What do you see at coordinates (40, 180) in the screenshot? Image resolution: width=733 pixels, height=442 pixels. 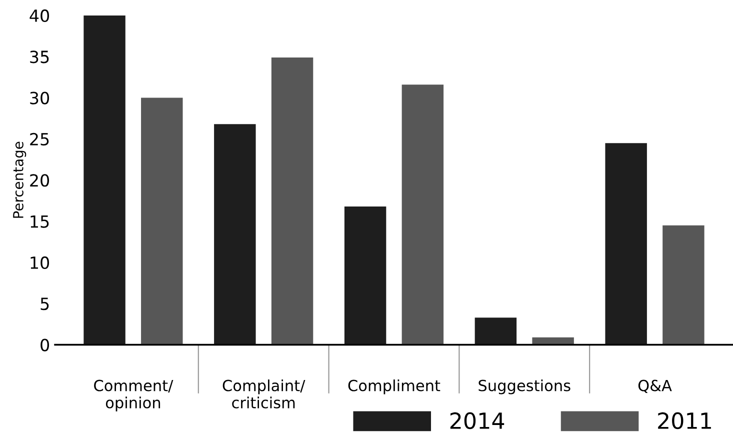 I see `y-tick-label: 20` at bounding box center [40, 180].